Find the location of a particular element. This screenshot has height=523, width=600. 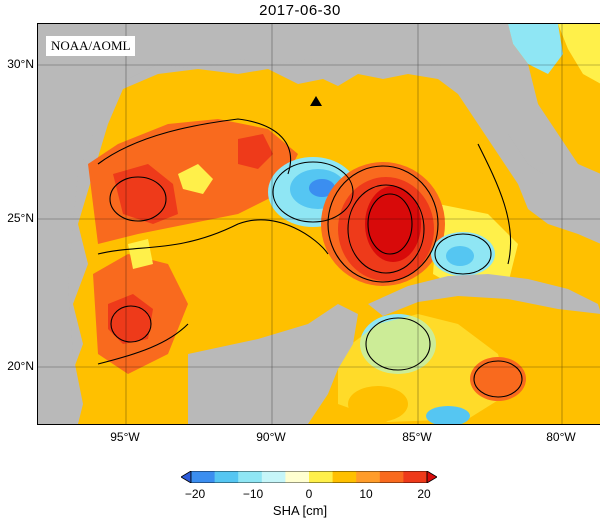

credit-label: NOAA/AOML is located at coordinates (91, 46).